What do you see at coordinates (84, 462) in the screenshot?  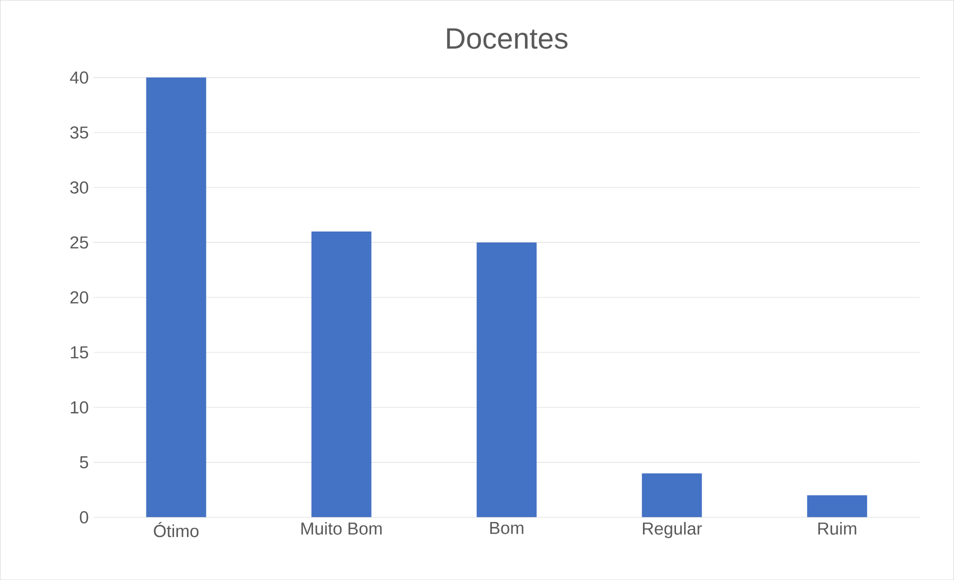 I see `y-tick-label: 5` at bounding box center [84, 462].